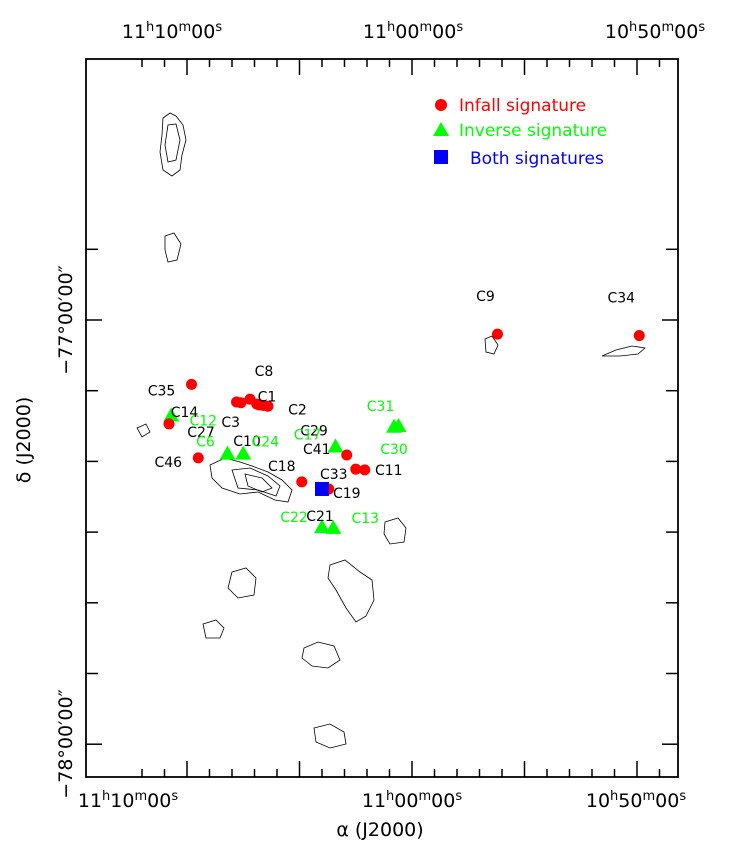 This screenshot has width=731, height=843. I want to click on legend-inverse-label: Inverse signature, so click(533, 131).